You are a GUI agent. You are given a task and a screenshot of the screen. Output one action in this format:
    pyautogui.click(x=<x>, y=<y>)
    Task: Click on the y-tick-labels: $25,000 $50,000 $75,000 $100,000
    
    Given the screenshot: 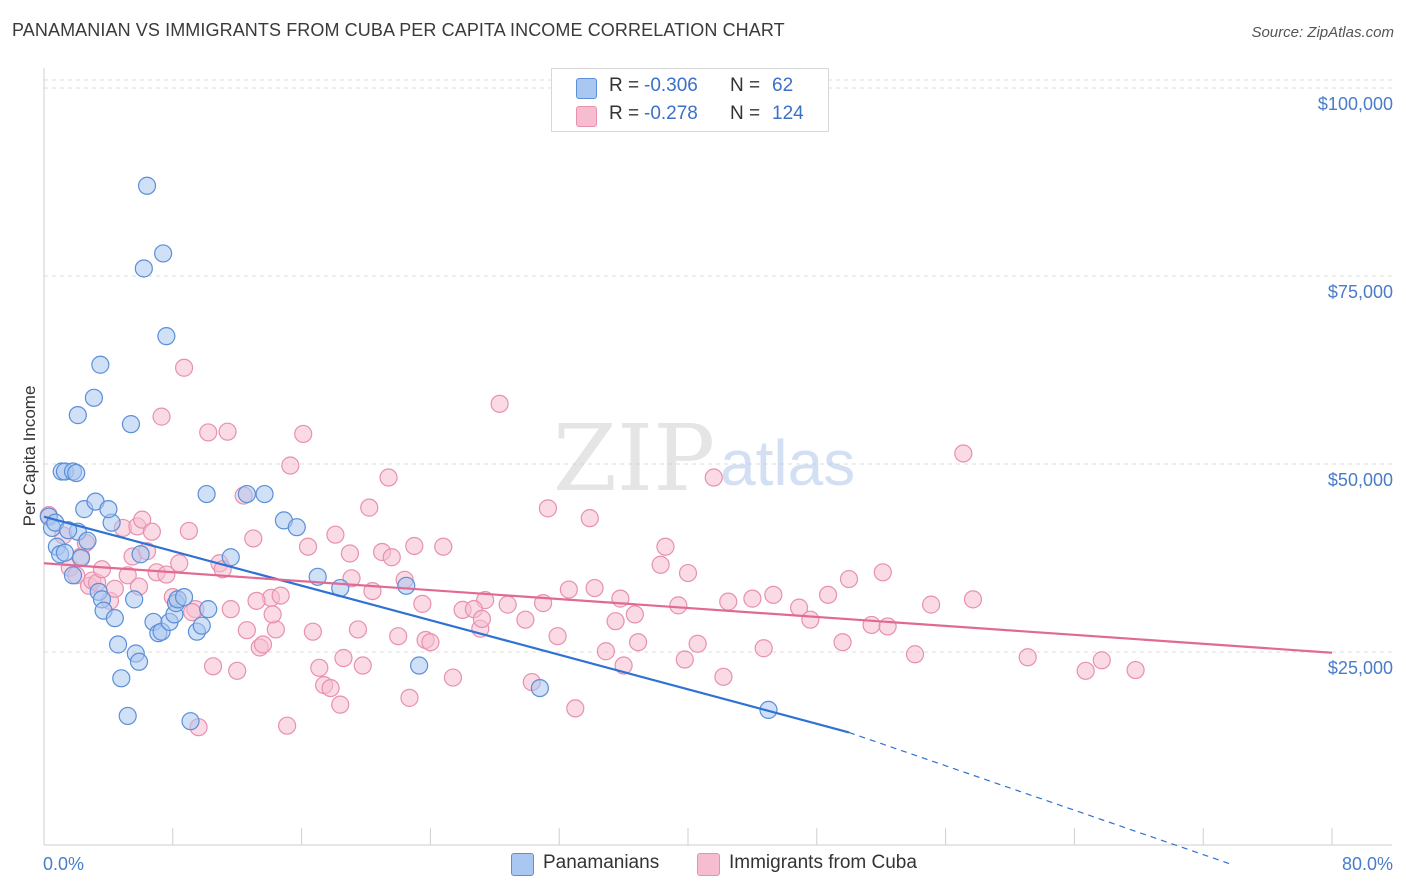 What is the action you would take?
    pyautogui.click(x=1355, y=386)
    